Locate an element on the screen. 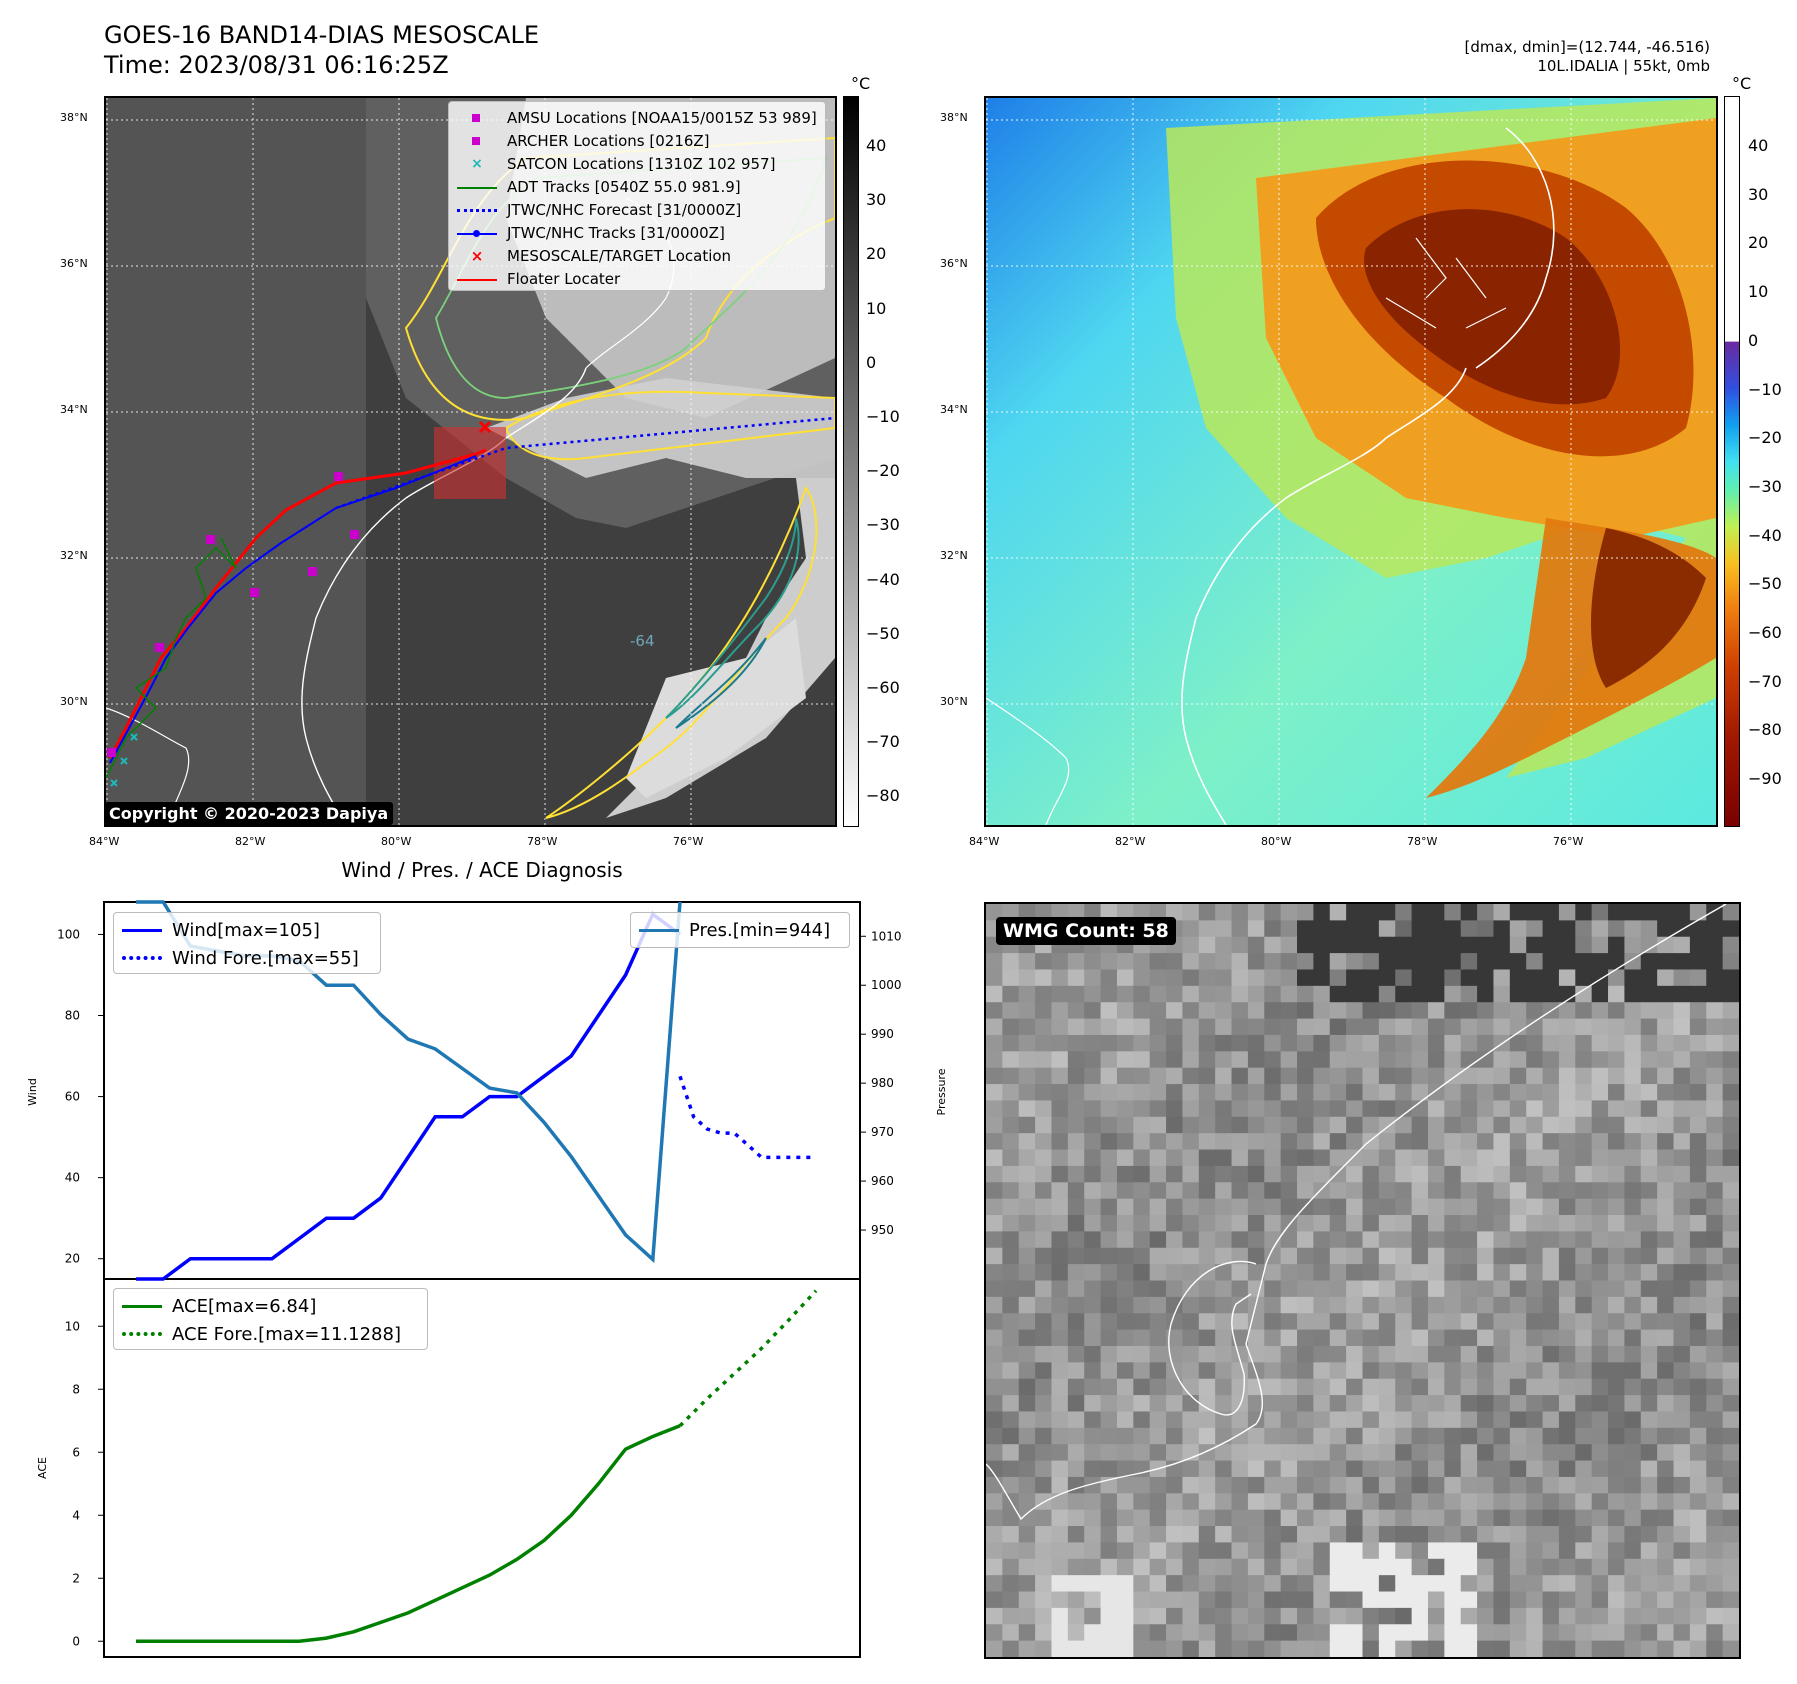 Image resolution: width=1797 pixels, height=1684 pixels. legend-archer: ARCHER Locations [0216Z] is located at coordinates (637, 140).